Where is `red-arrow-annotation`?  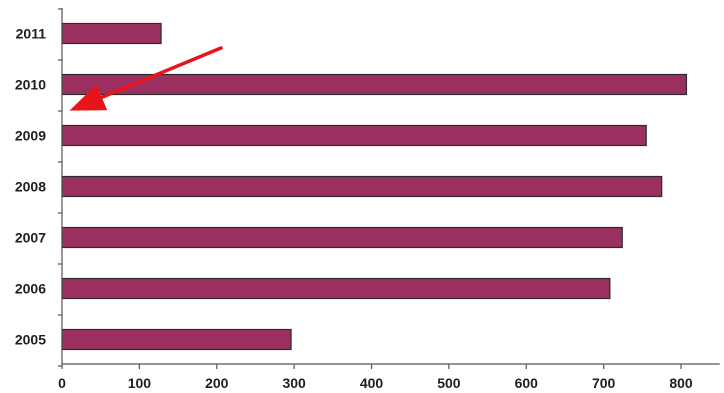 red-arrow-annotation is located at coordinates (146, 78).